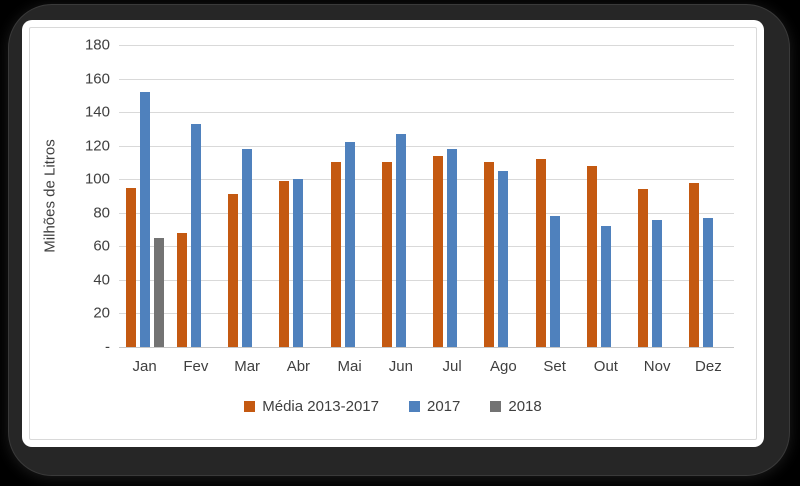 The height and width of the screenshot is (486, 800). Describe the element at coordinates (386, 254) in the screenshot. I see `bar-m-dia-2013-2017-jun` at that location.